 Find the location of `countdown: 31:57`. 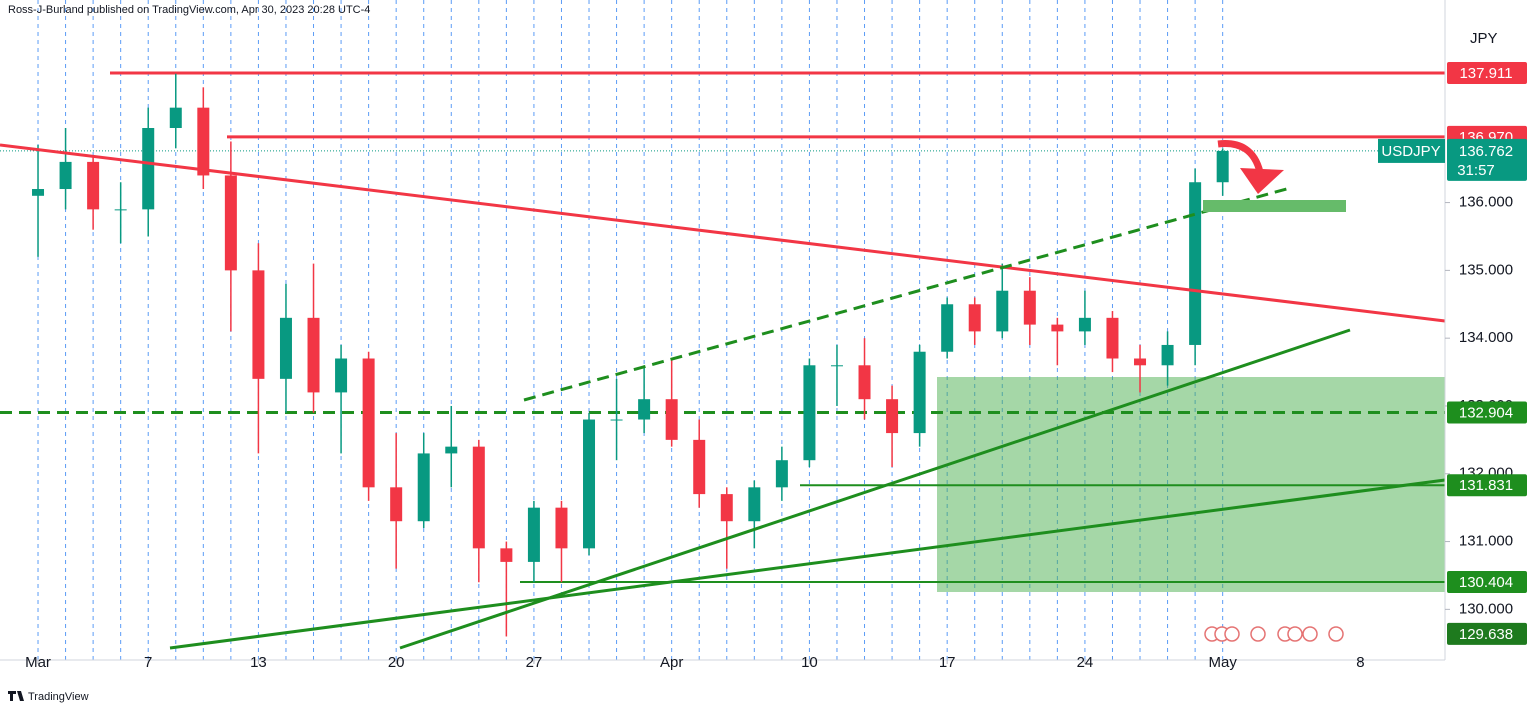

countdown: 31:57 is located at coordinates (1476, 170).